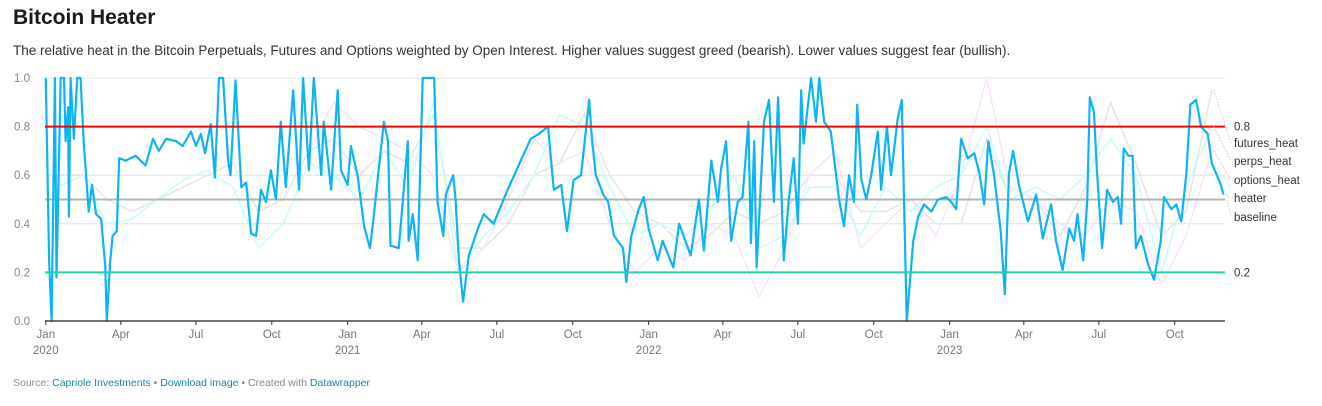  Describe the element at coordinates (22, 322) in the screenshot. I see `y-tick-label: 0.0` at that location.